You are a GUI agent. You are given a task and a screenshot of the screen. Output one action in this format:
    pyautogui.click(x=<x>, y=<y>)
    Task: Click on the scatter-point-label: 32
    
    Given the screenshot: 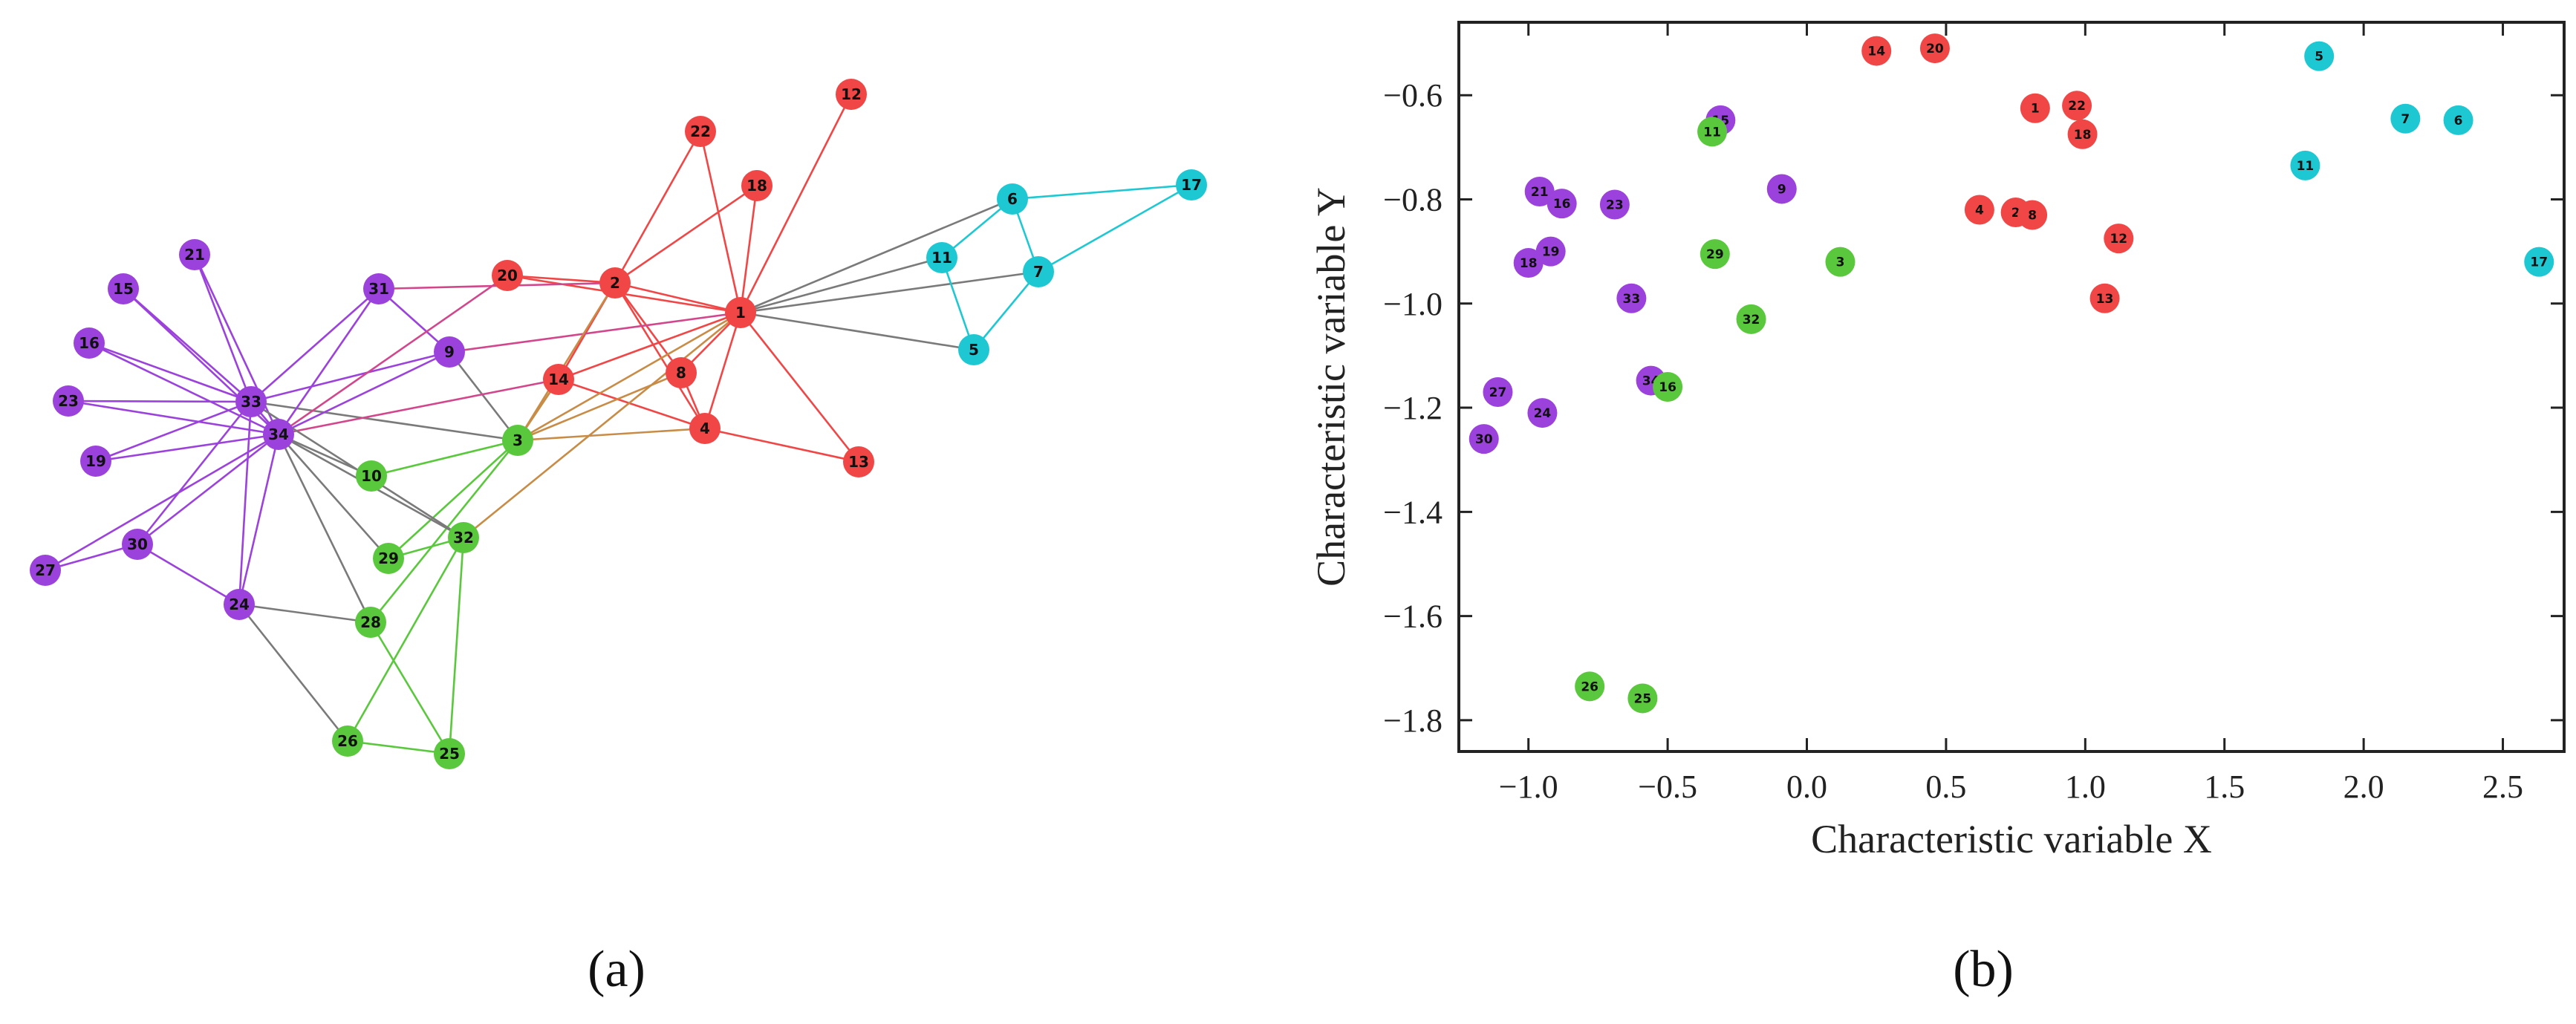 What is the action you would take?
    pyautogui.click(x=1751, y=320)
    